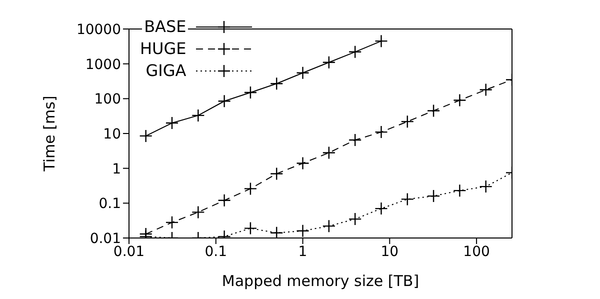 The width and height of the screenshot is (600, 299). What do you see at coordinates (107, 100) in the screenshot?
I see `y-tick-label: 100` at bounding box center [107, 100].